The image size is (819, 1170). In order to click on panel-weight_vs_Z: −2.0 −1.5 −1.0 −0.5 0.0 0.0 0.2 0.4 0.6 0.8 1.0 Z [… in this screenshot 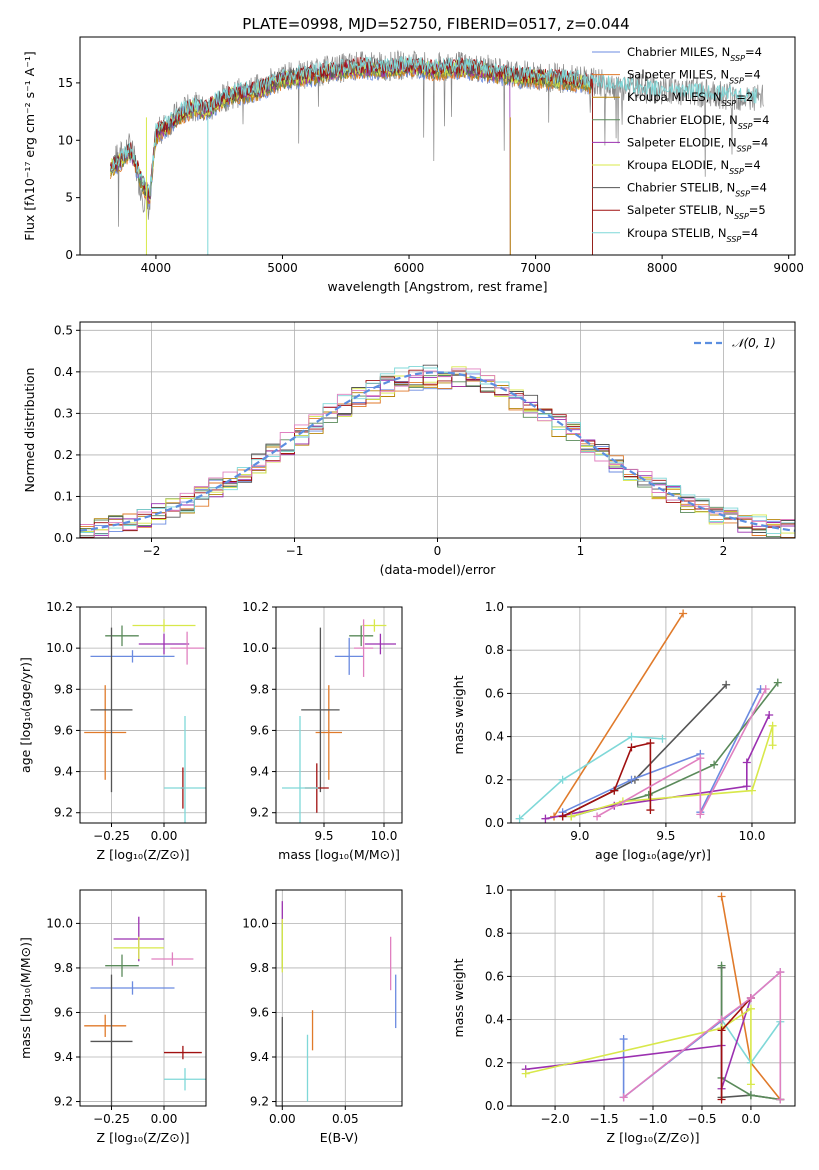, I will do `click(623, 1014)`.